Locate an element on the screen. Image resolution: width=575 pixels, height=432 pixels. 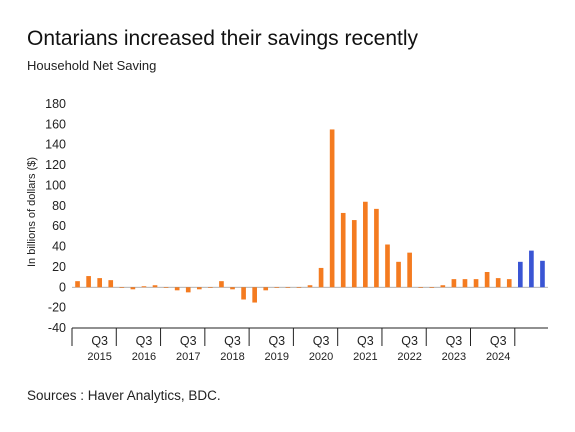
y-tick-label: 100 is located at coordinates (55, 185).